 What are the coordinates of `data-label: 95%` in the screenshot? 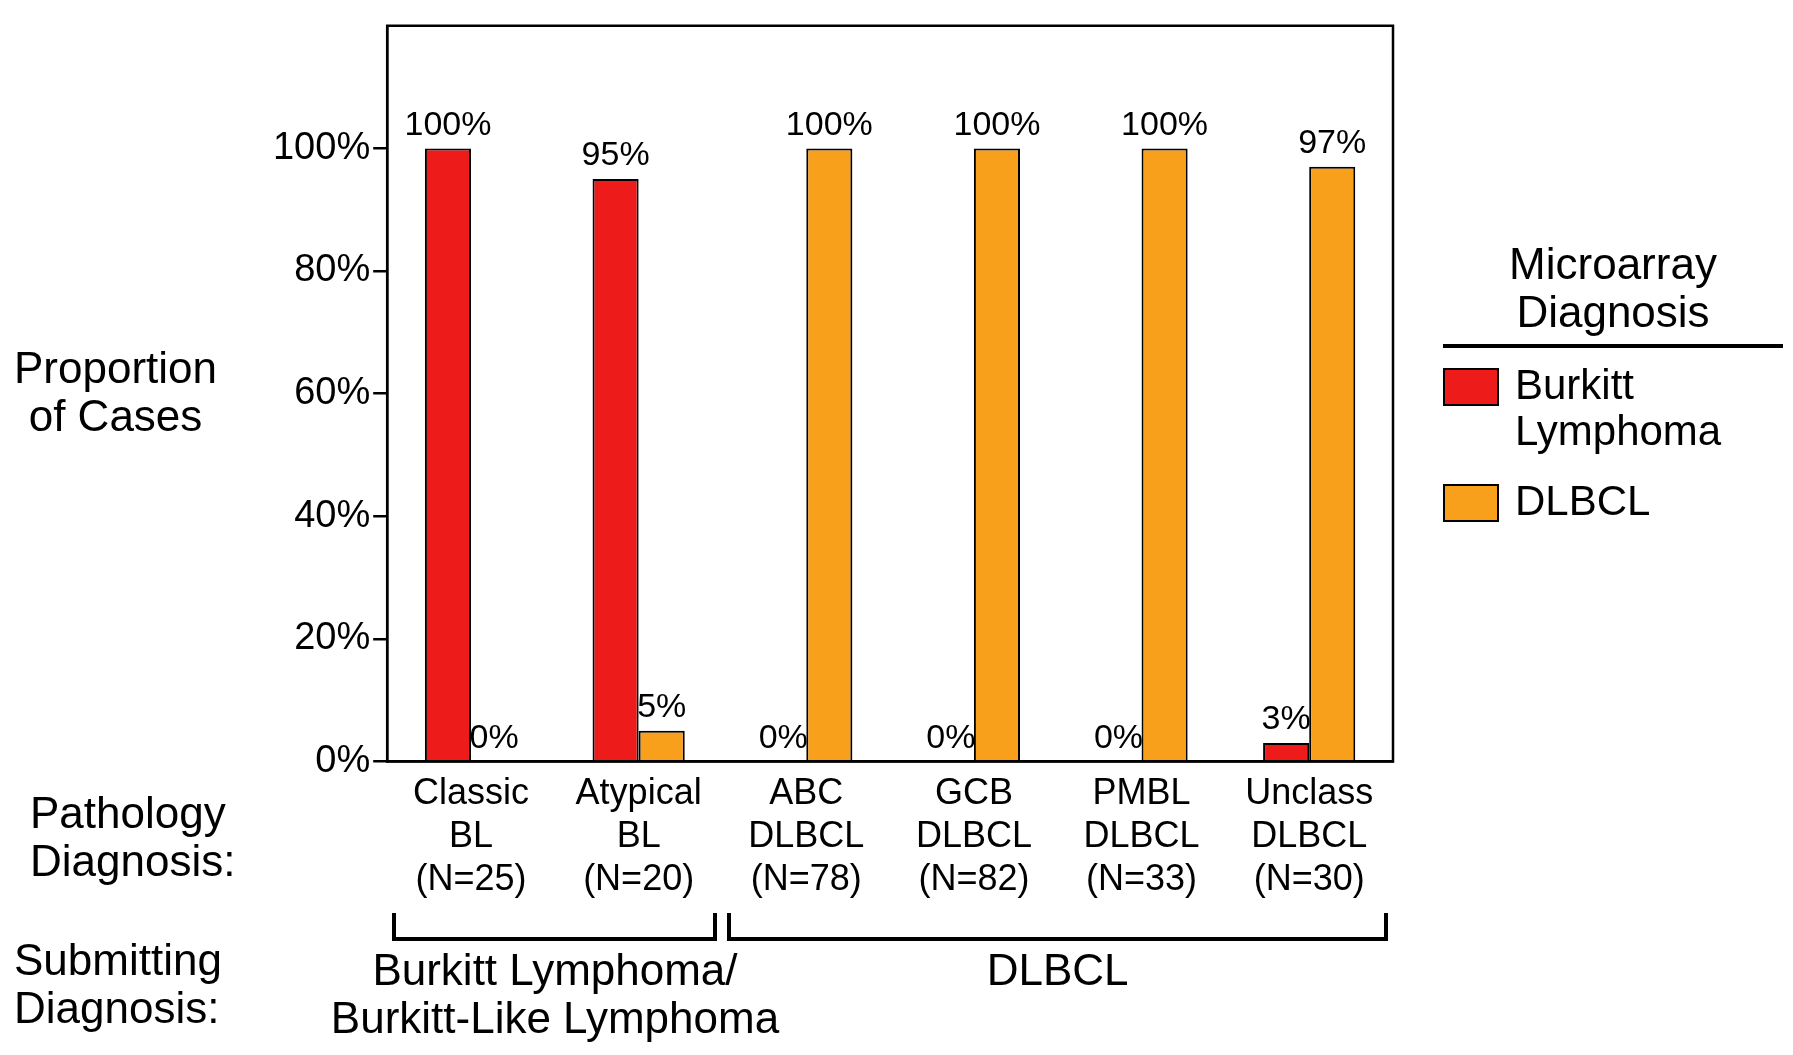 It's located at (615, 153).